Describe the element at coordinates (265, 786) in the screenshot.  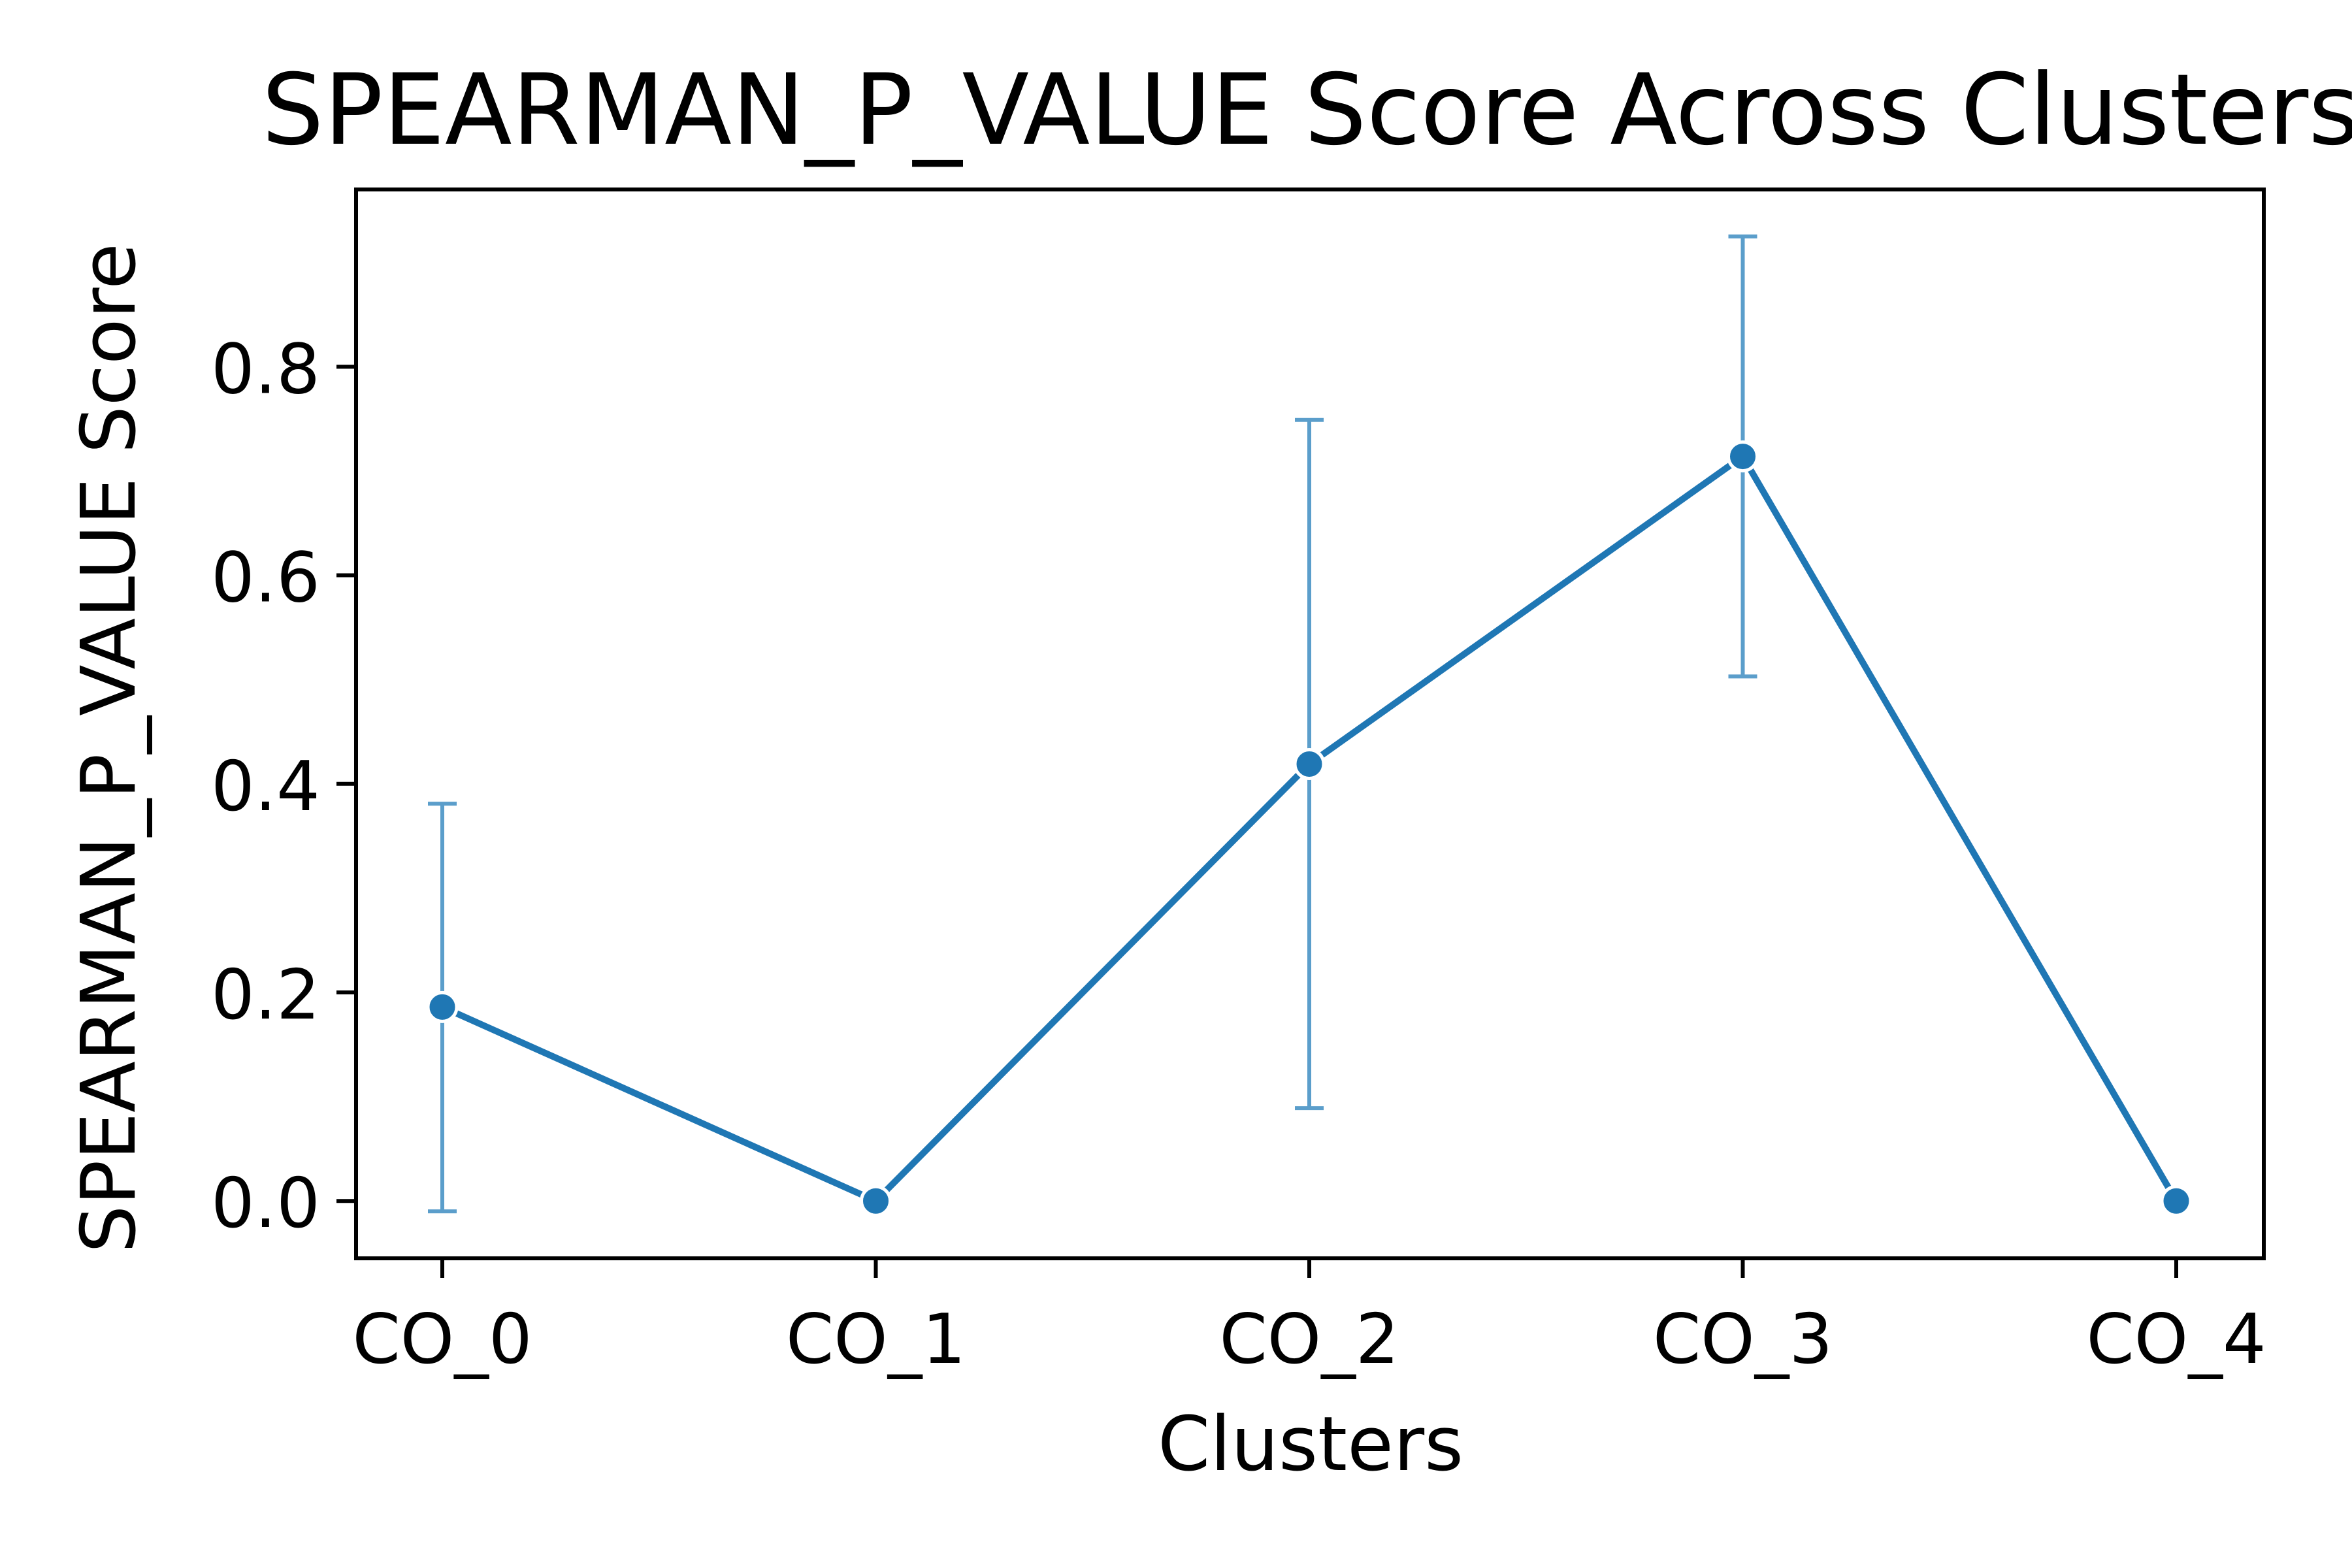
I see `y-tick-label: 0.4` at that location.